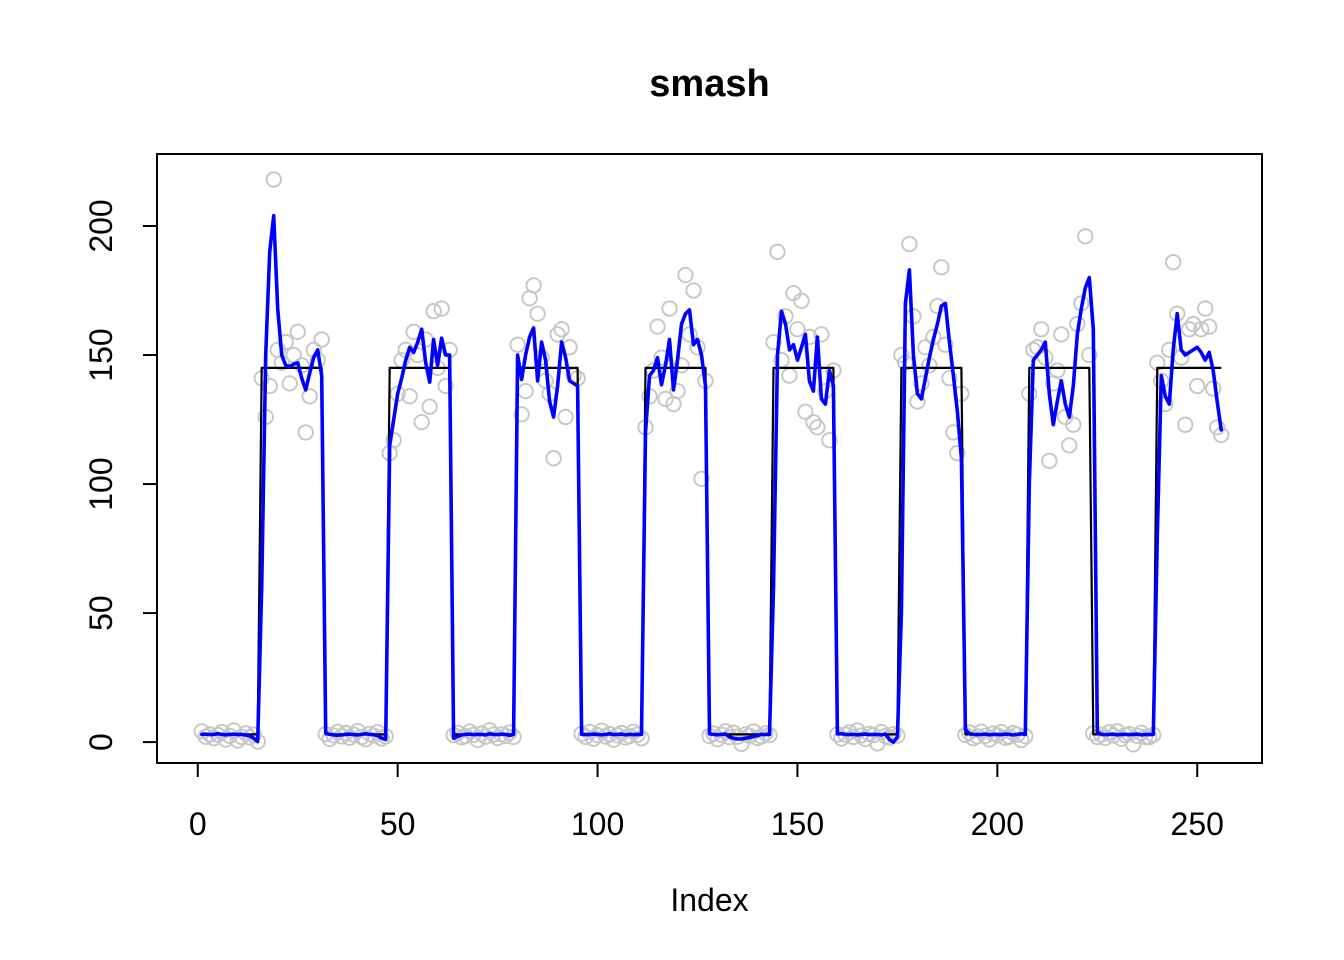  I want to click on x-tick-label: 0, so click(198, 824).